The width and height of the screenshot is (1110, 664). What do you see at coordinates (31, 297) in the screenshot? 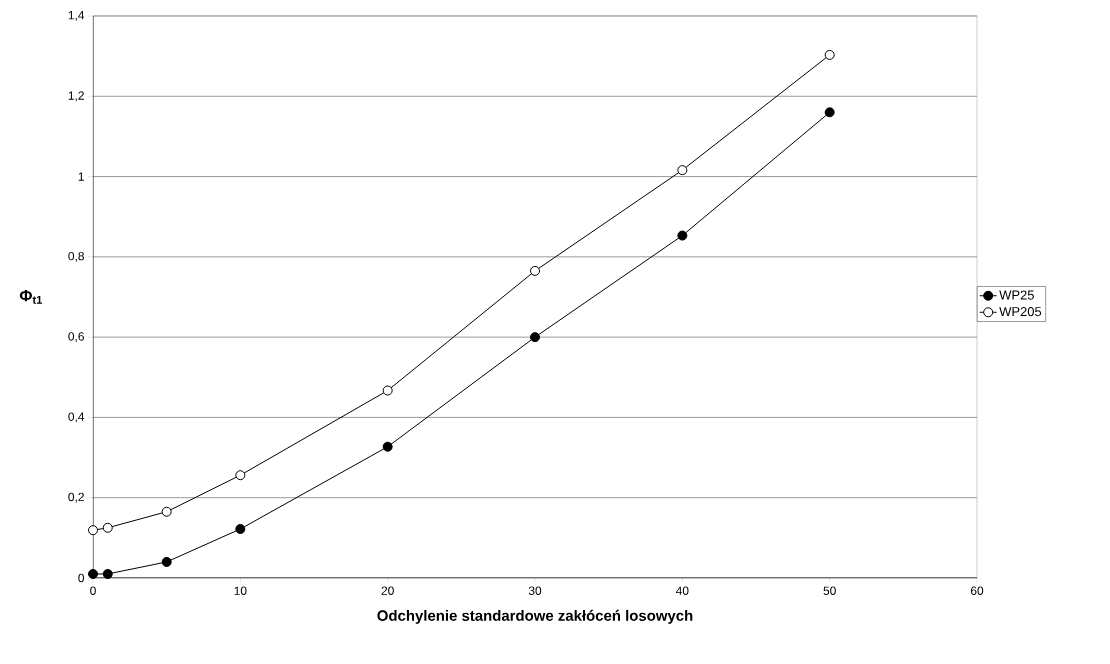
I see `text: Φ$_{t1}$` at bounding box center [31, 297].